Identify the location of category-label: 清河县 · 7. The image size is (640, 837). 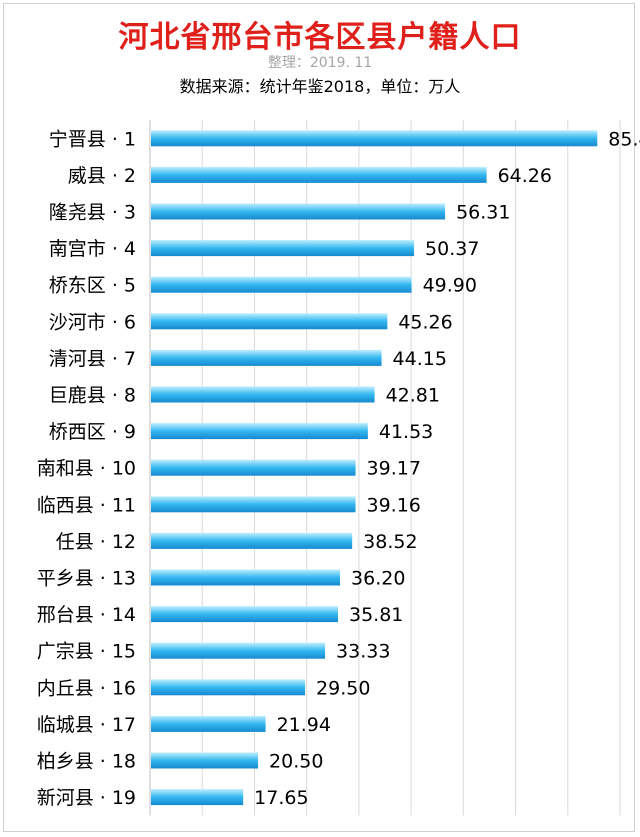
(92, 359).